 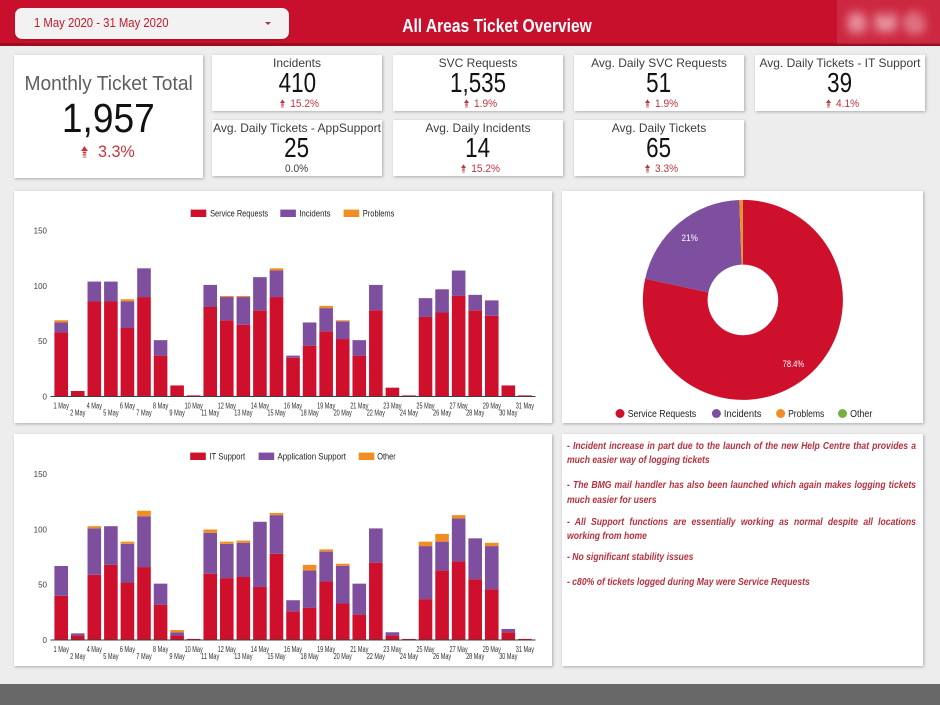 I want to click on svg-text: 21%, so click(x=690, y=238).